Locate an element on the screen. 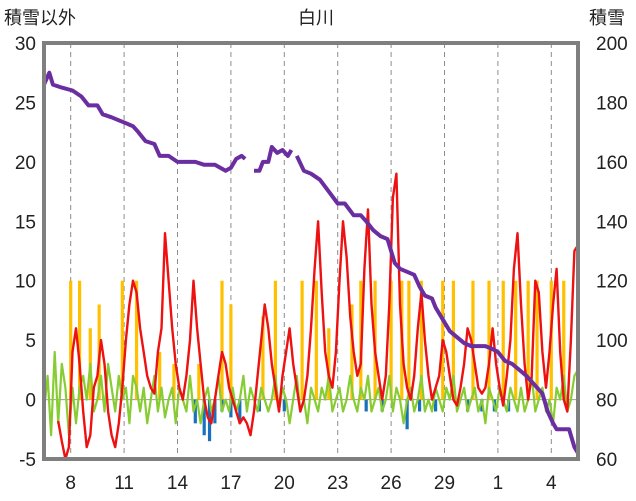 The image size is (636, 501). right-tick-label: 160 is located at coordinates (612, 163).